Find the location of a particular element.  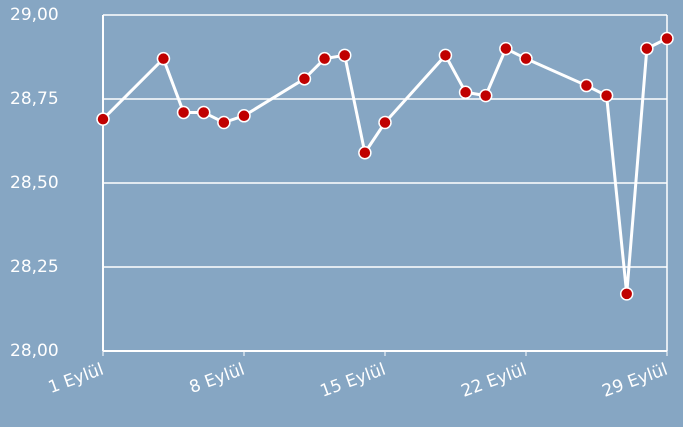

x-tick-label: 1 Eylül is located at coordinates (76, 379).